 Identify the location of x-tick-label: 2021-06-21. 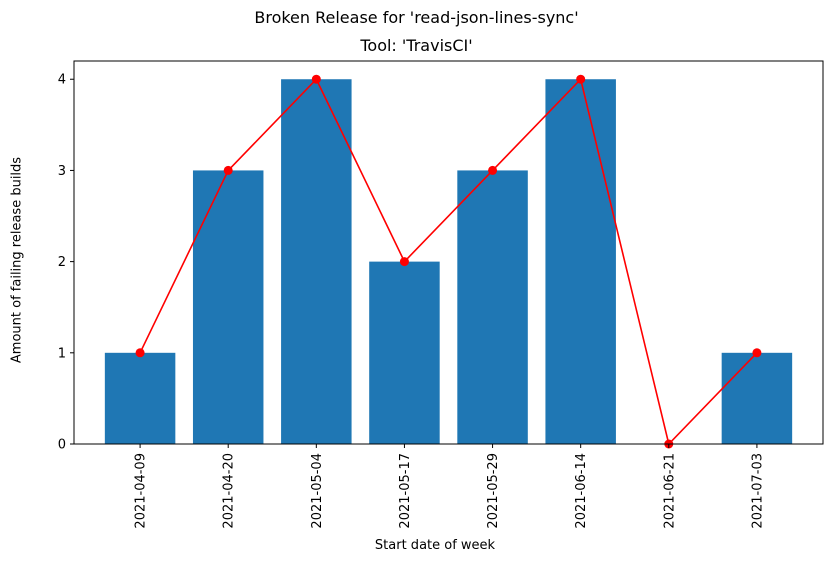
(669, 491).